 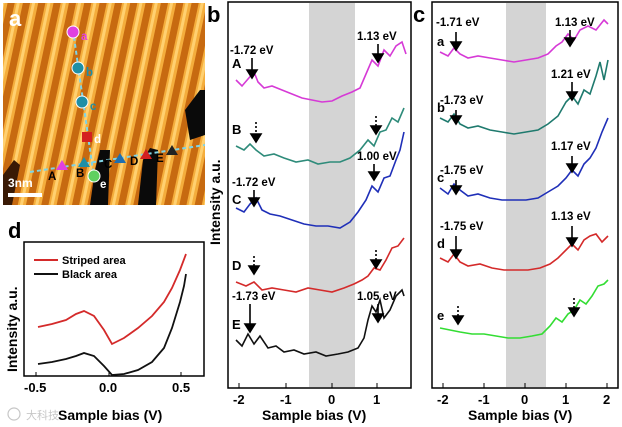 What do you see at coordinates (103, 185) in the screenshot?
I see `marker-label: e` at bounding box center [103, 185].